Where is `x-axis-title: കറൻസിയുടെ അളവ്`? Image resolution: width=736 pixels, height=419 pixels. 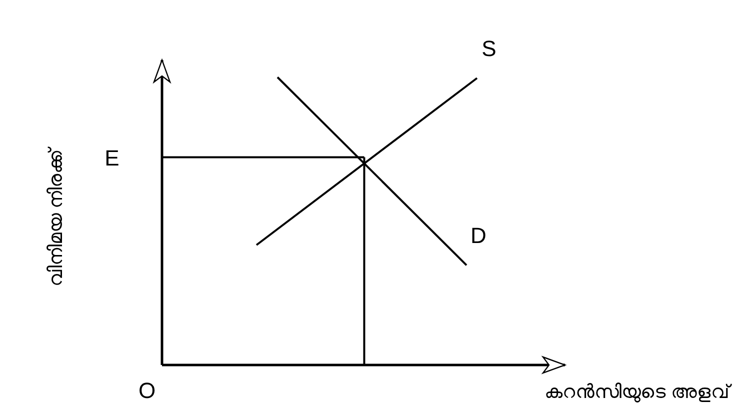 x-axis-title: കറൻസിയുടെ അളവ് is located at coordinates (638, 392).